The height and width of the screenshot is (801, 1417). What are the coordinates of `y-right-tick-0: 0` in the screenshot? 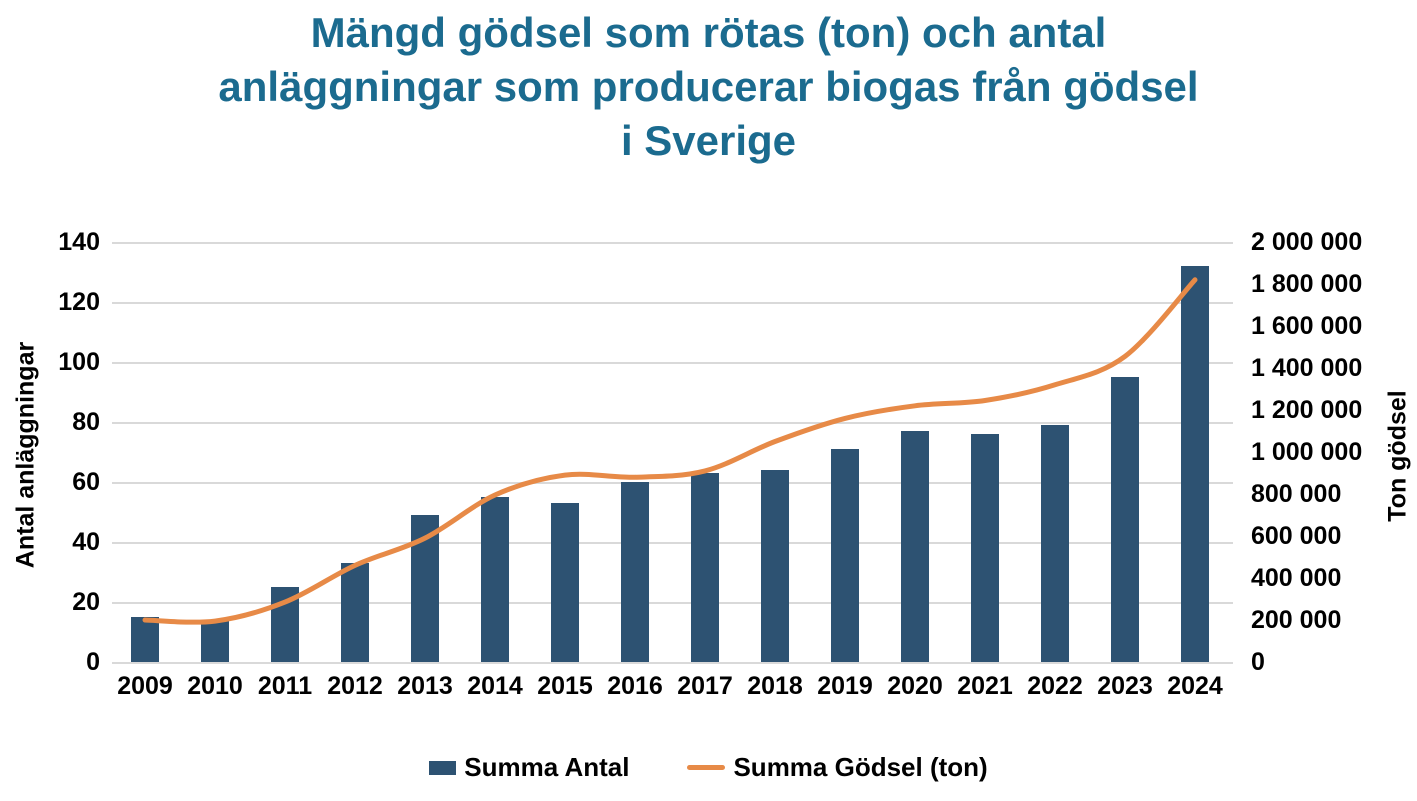 It's located at (1258, 662).